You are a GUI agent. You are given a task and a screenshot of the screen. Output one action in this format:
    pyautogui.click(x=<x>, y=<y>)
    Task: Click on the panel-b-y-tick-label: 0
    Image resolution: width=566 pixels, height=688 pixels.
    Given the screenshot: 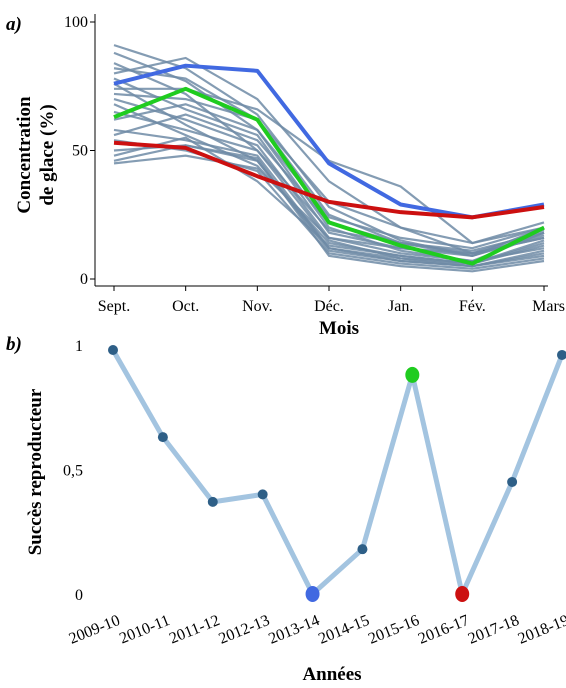 What is the action you would take?
    pyautogui.click(x=79, y=595)
    